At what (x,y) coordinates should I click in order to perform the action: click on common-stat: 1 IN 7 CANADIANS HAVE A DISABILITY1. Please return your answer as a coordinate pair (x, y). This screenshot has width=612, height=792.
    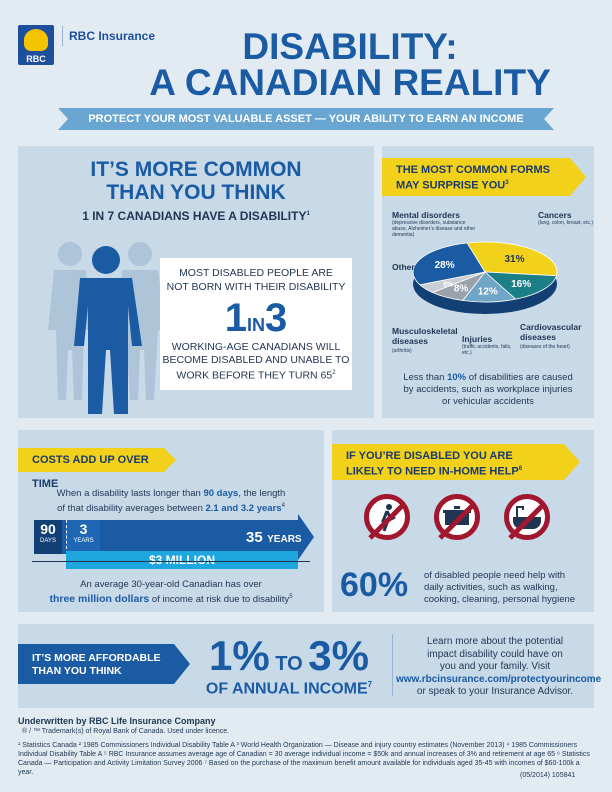
    Looking at the image, I should click on (196, 216).